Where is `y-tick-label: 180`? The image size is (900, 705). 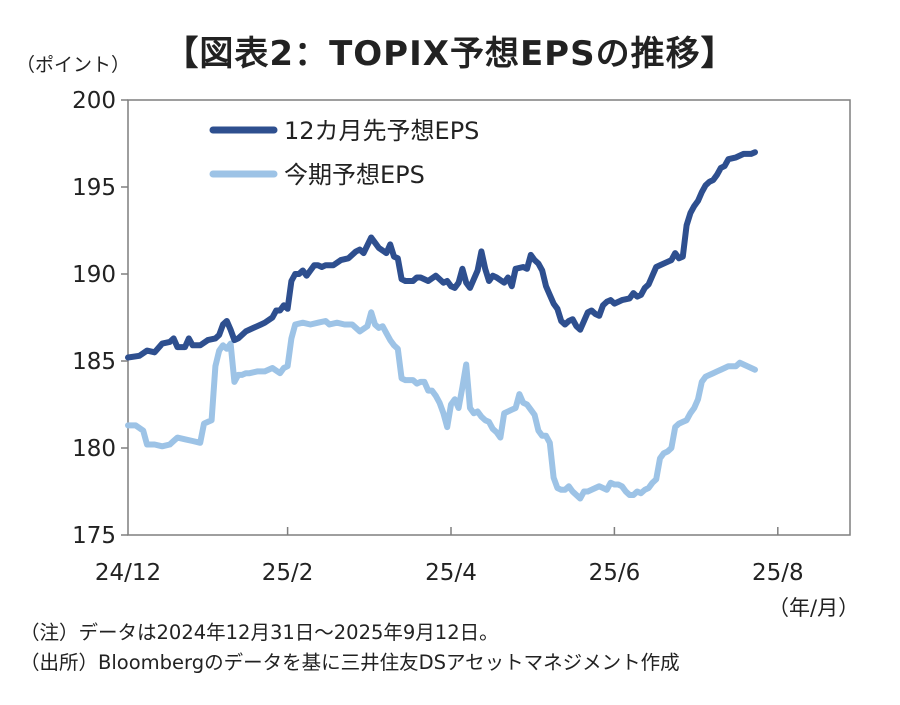
y-tick-label: 180 is located at coordinates (94, 449).